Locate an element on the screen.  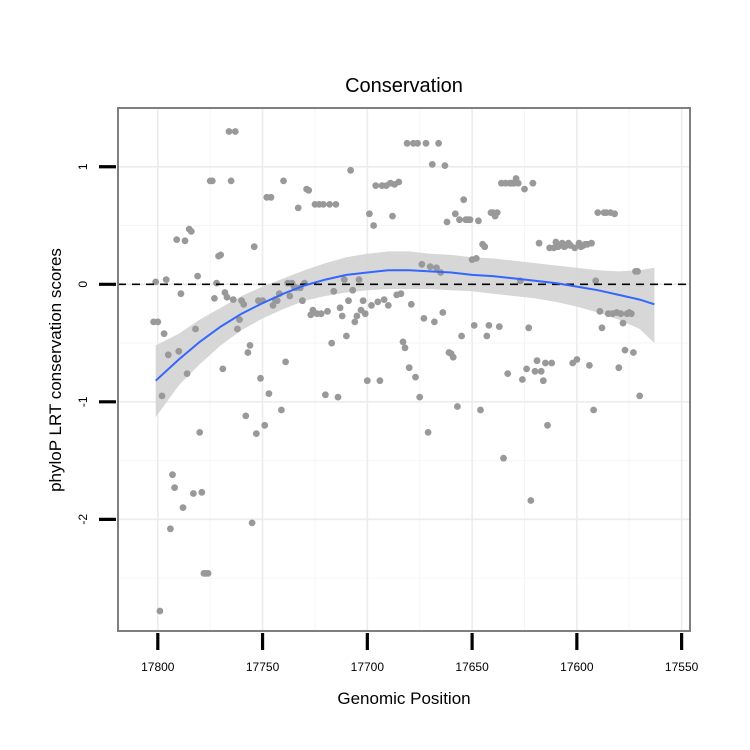
y-tick-label: 1 is located at coordinates (83, 166).